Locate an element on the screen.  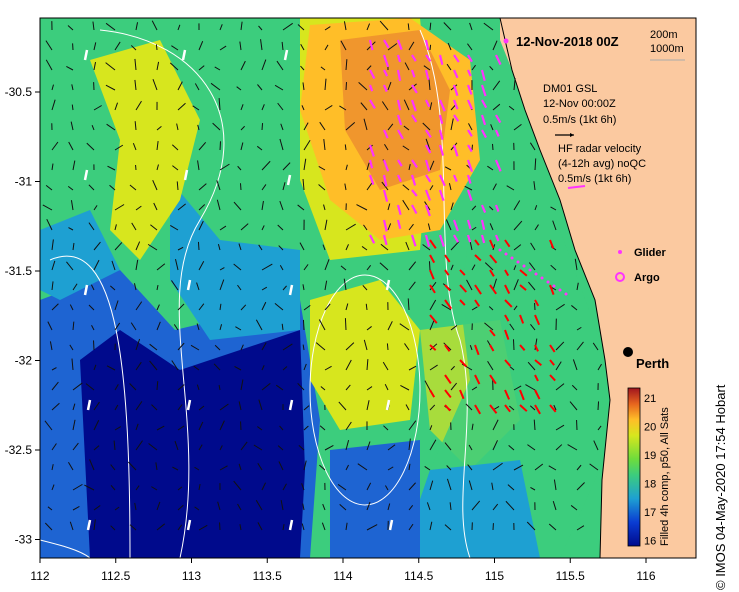
isobath-label-1000m: 1000m is located at coordinates (667, 49).